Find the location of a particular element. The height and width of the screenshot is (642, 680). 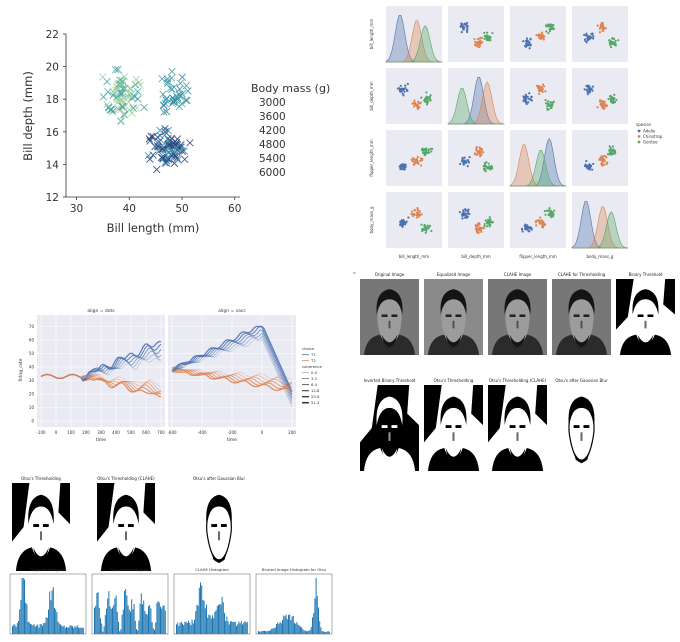

scatter-y-tick-14: 14 is located at coordinates (53, 165).